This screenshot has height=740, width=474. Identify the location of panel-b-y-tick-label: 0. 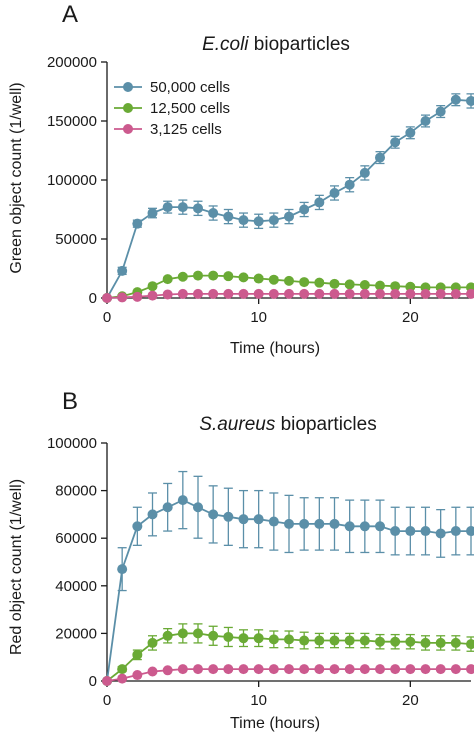
(93, 681).